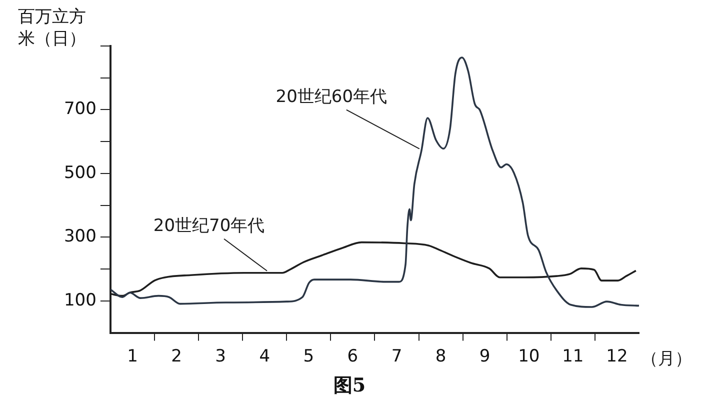 The width and height of the screenshot is (701, 404). What do you see at coordinates (132, 356) in the screenshot?
I see `x-tick-label: 1` at bounding box center [132, 356].